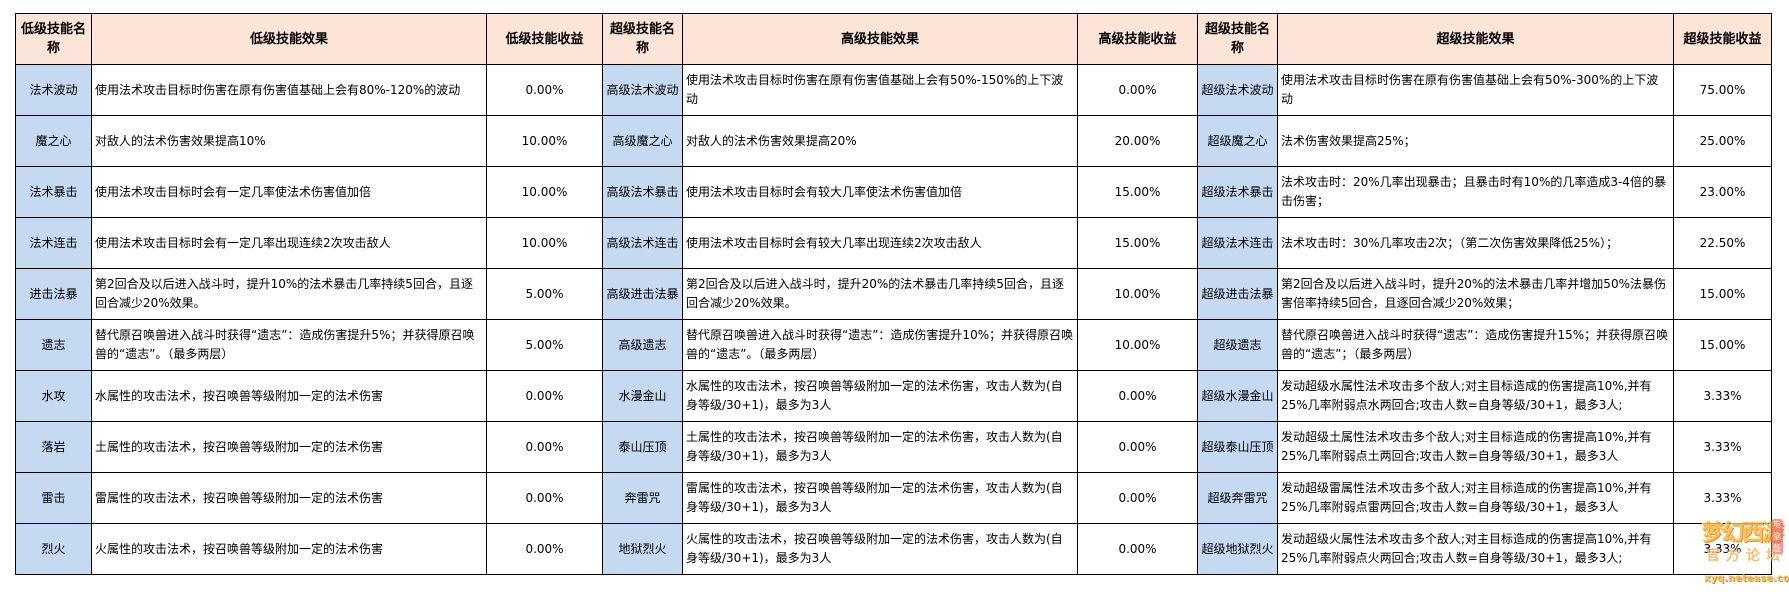 The image size is (1789, 594). I want to click on high-skill-effect: 对敌人的法术伤害效果提高20%, so click(880, 141).